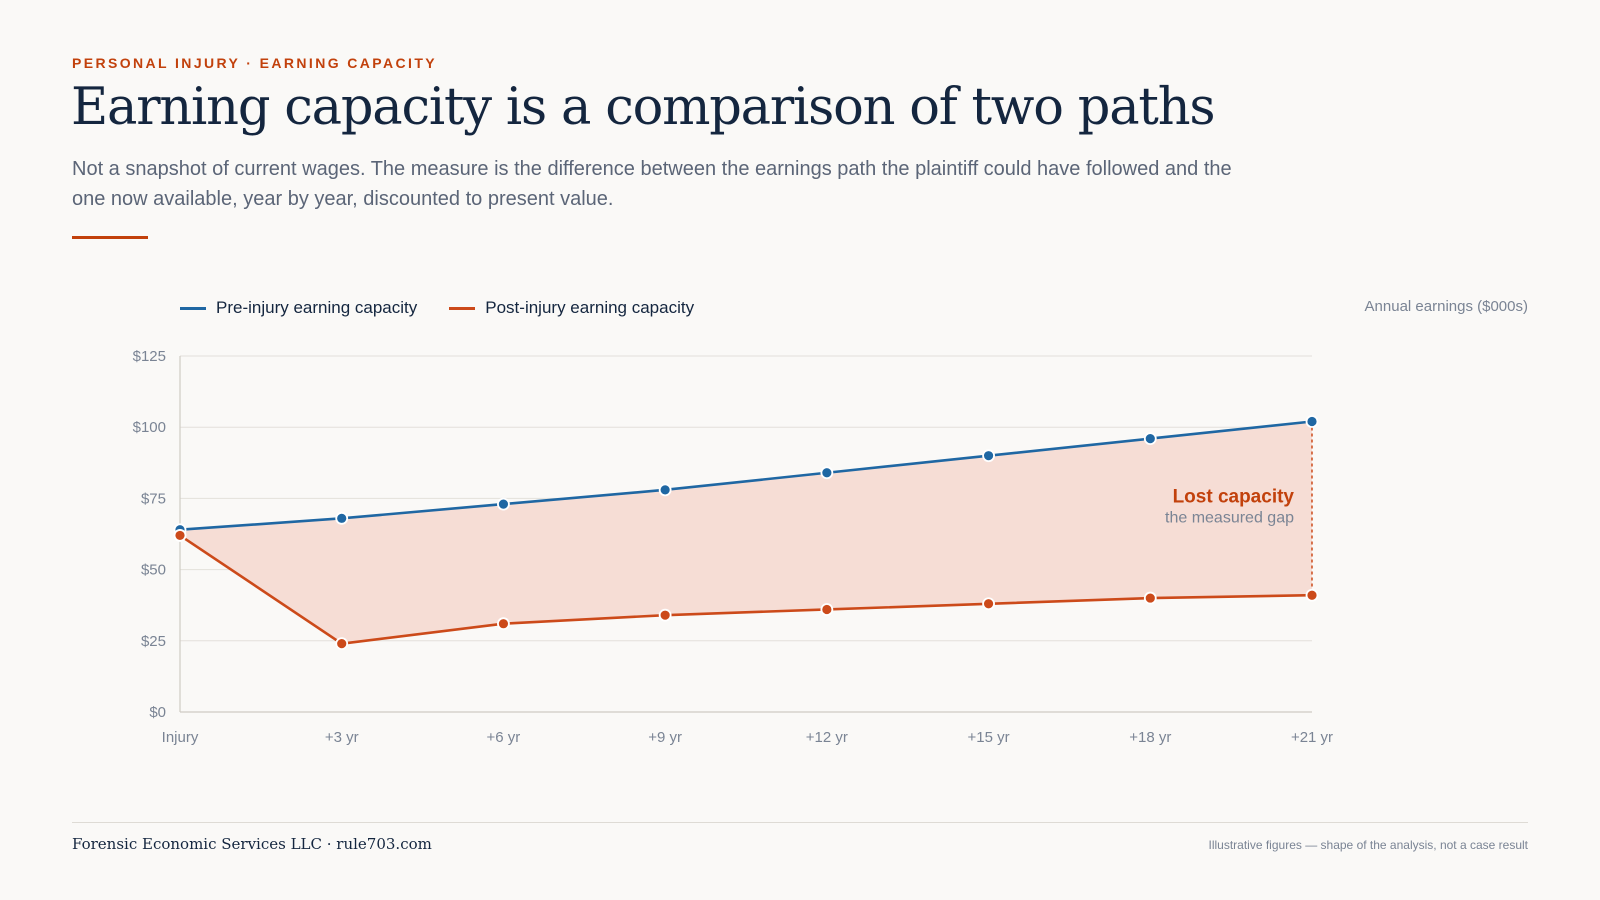 Image resolution: width=1600 pixels, height=900 pixels. Describe the element at coordinates (1234, 497) in the screenshot. I see `annotation-title: Lost capacity` at that location.